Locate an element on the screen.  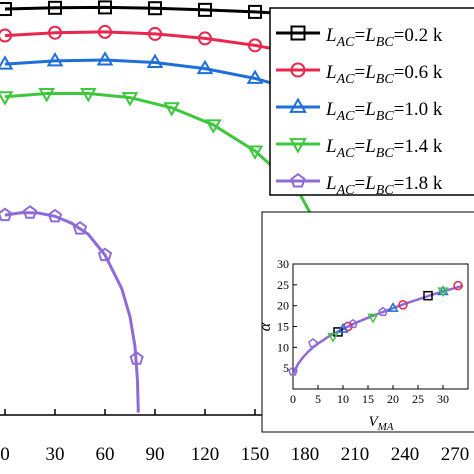
inset-y-tick-label: 20 is located at coordinates (283, 306).